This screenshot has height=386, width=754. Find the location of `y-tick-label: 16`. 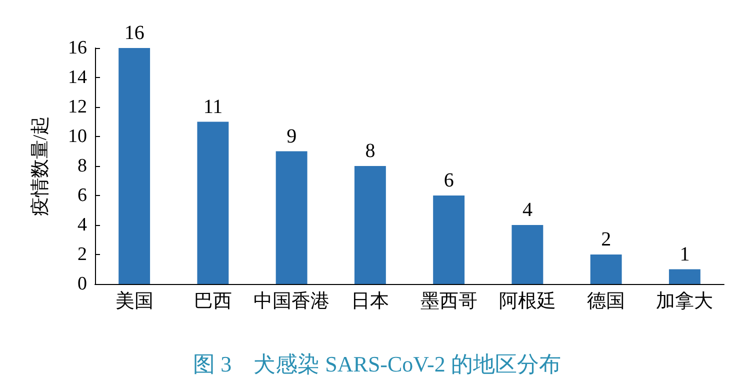

y-tick-label: 16 is located at coordinates (77, 48).